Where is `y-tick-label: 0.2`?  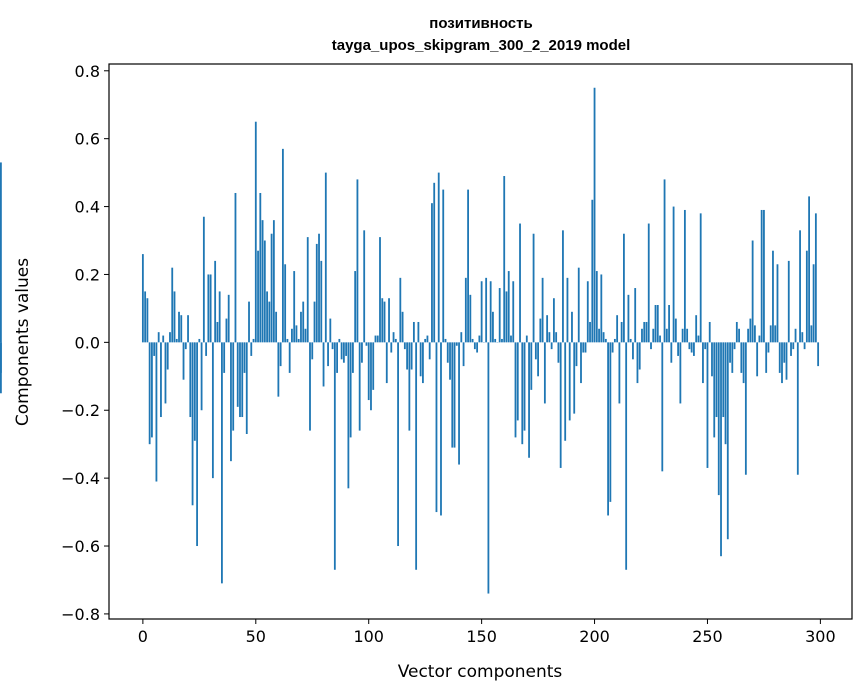
y-tick-label: 0.2 is located at coordinates (87, 274).